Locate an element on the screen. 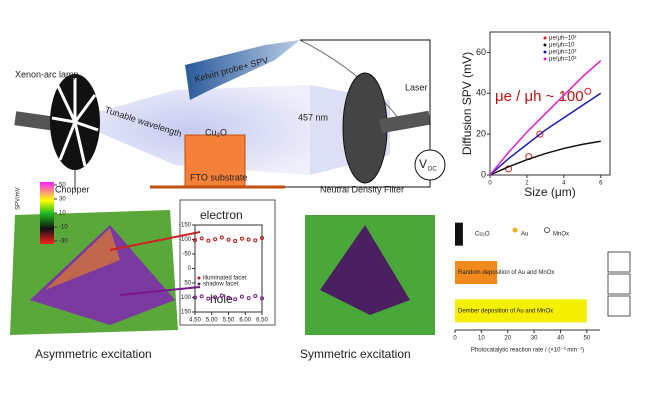  arrow is located at coordinates (155, 241).